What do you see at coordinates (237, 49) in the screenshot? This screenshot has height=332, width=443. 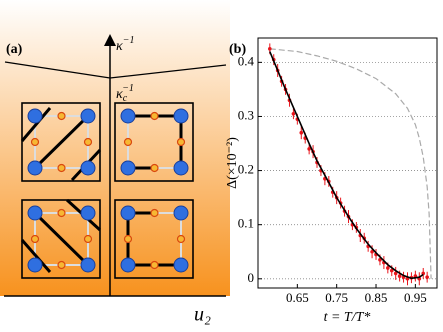 I see `panel-label: (b)` at bounding box center [237, 49].